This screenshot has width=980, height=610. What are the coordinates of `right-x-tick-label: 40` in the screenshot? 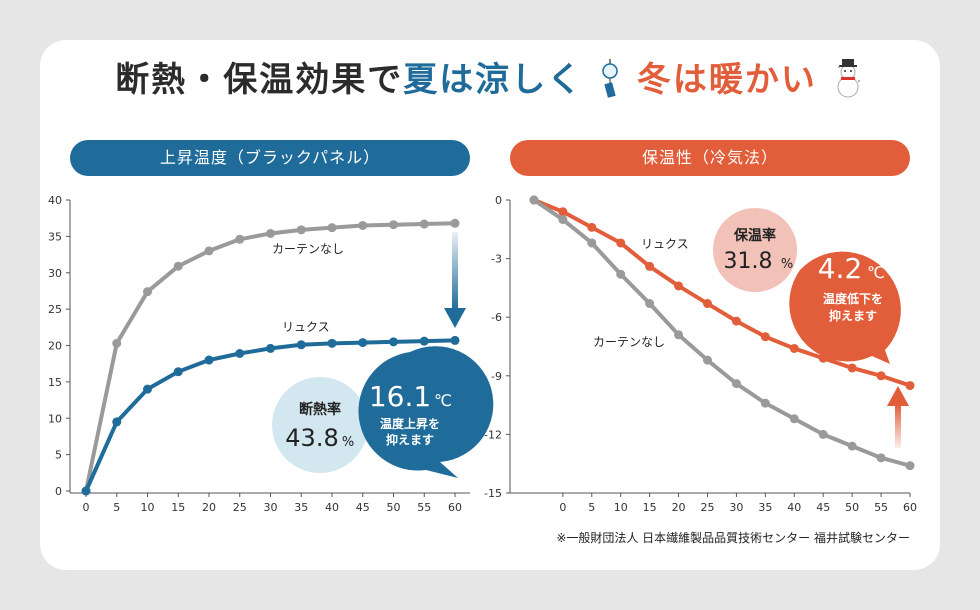 It's located at (794, 507).